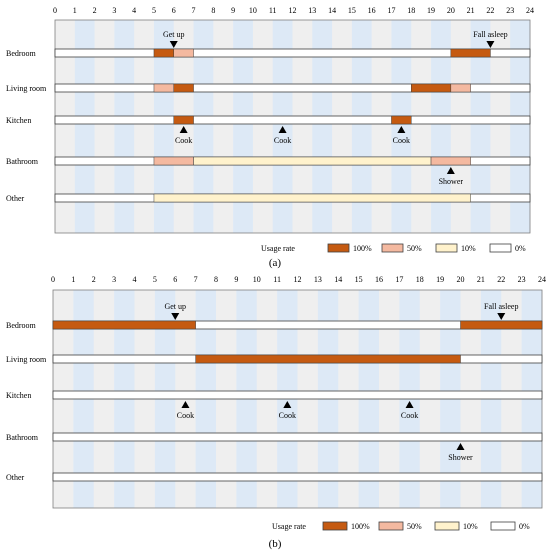 This screenshot has width=550, height=555. I want to click on x-tick-label: 9, so click(236, 279).